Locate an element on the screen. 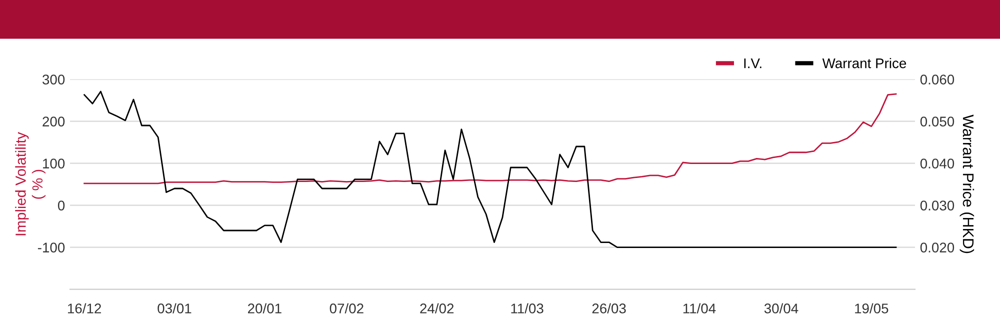 The width and height of the screenshot is (1000, 324). y-tick-label: 300 is located at coordinates (53, 79).